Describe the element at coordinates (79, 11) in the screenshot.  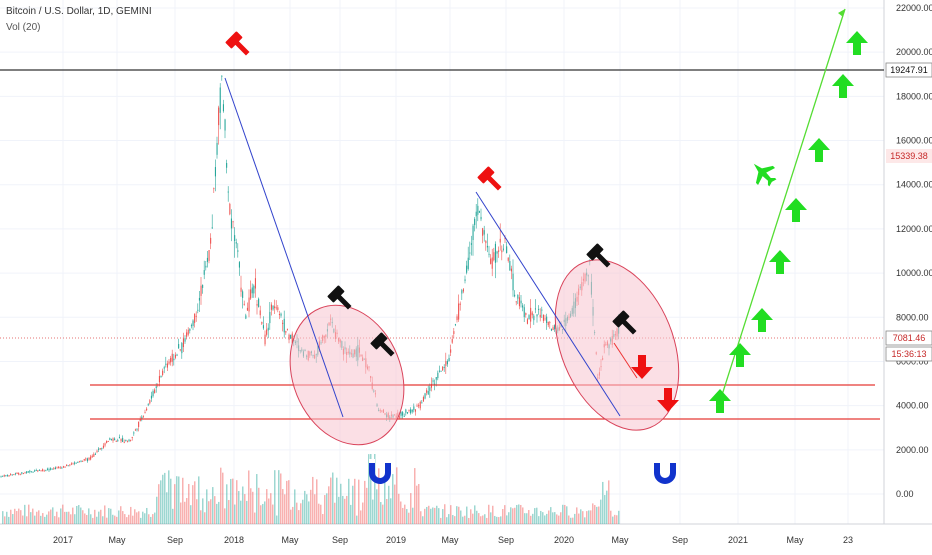
I see `ticker-label: Bitcoin / U.S. Dollar, 1D, GEMINI` at that location.